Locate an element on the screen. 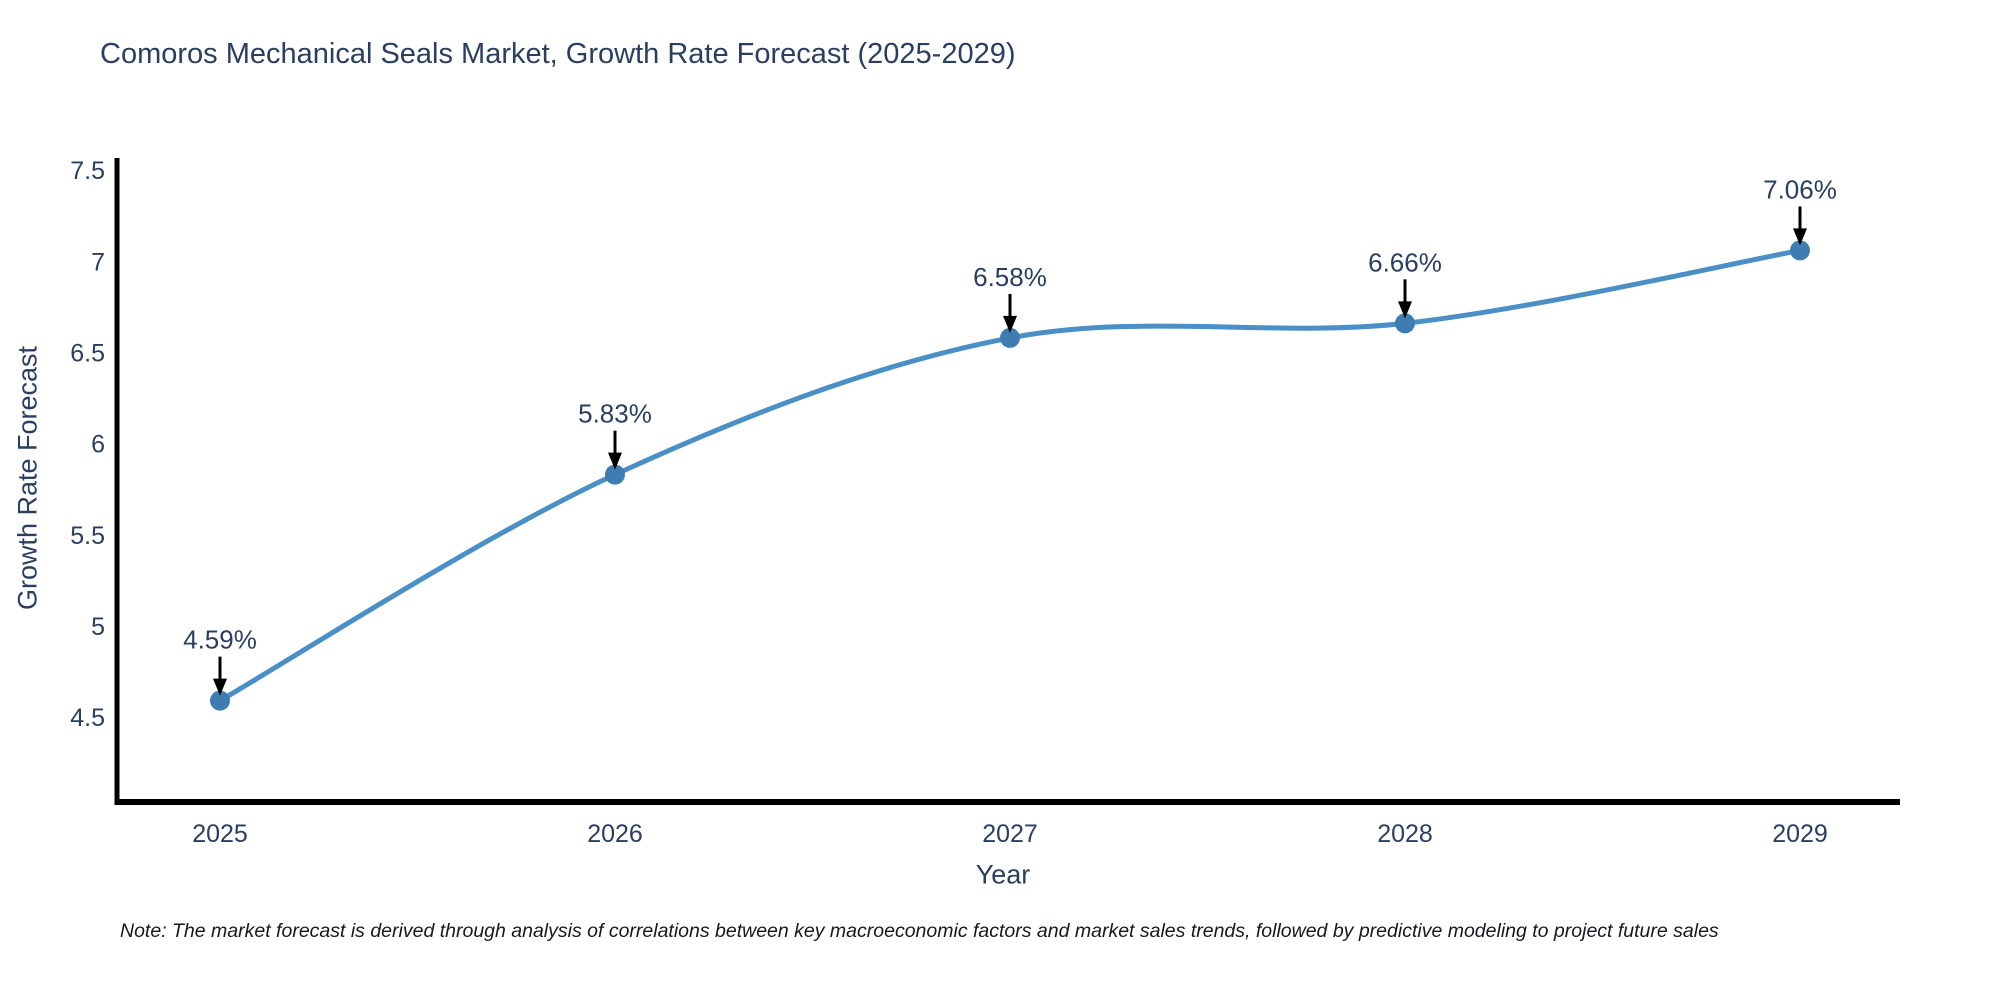  point-annotation-label: 6.58% is located at coordinates (1010, 277).